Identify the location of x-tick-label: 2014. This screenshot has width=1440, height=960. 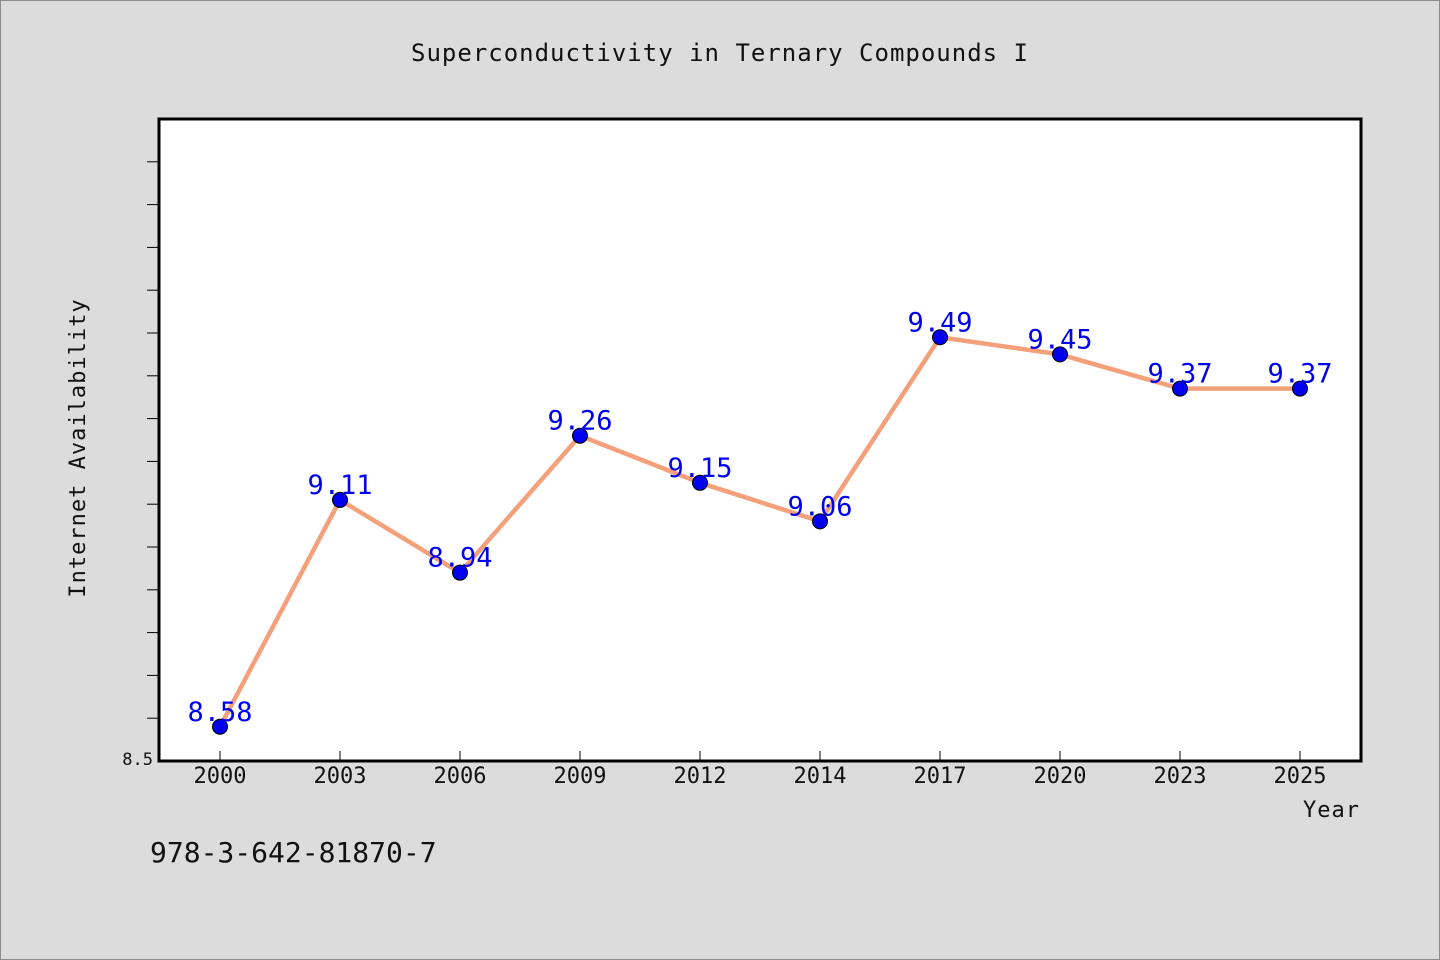
(820, 776).